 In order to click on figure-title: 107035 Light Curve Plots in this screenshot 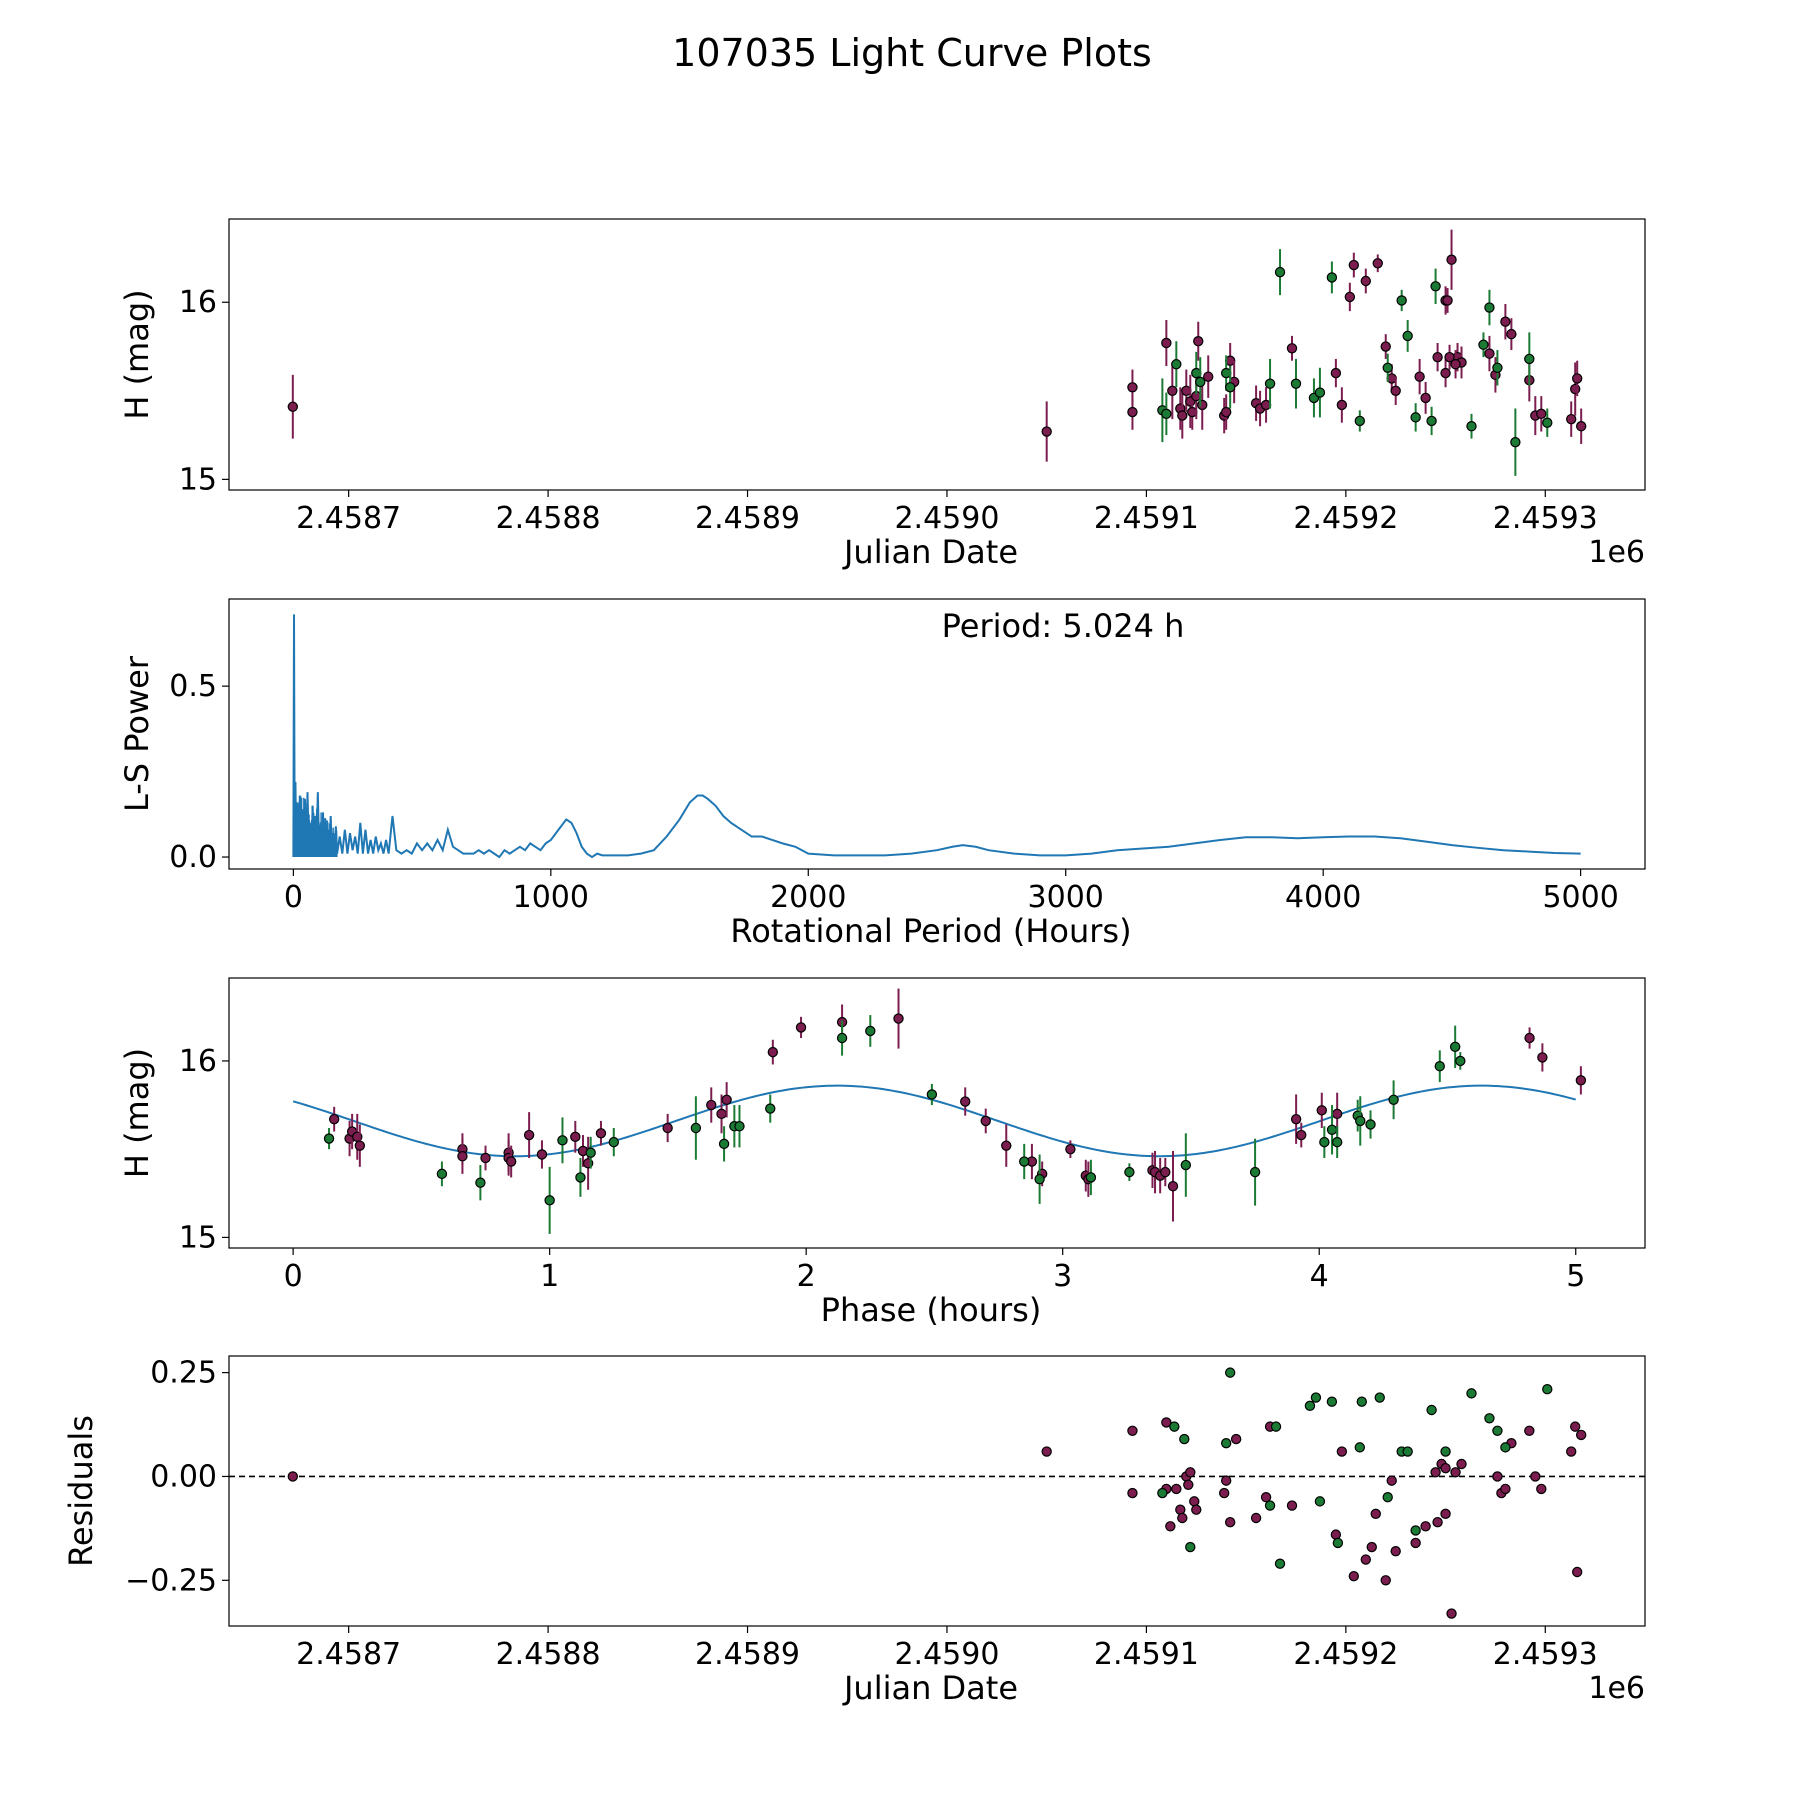, I will do `click(912, 53)`.